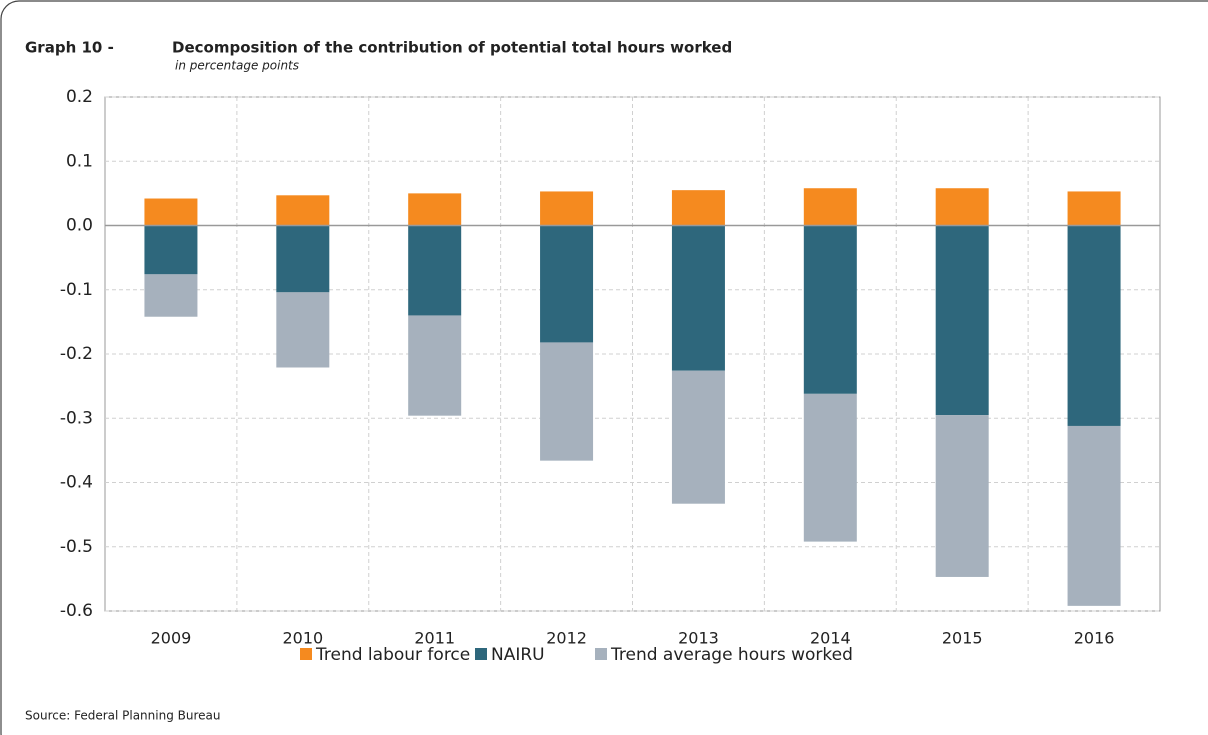  I want to click on y-tick-label: -0.3, so click(76, 418).